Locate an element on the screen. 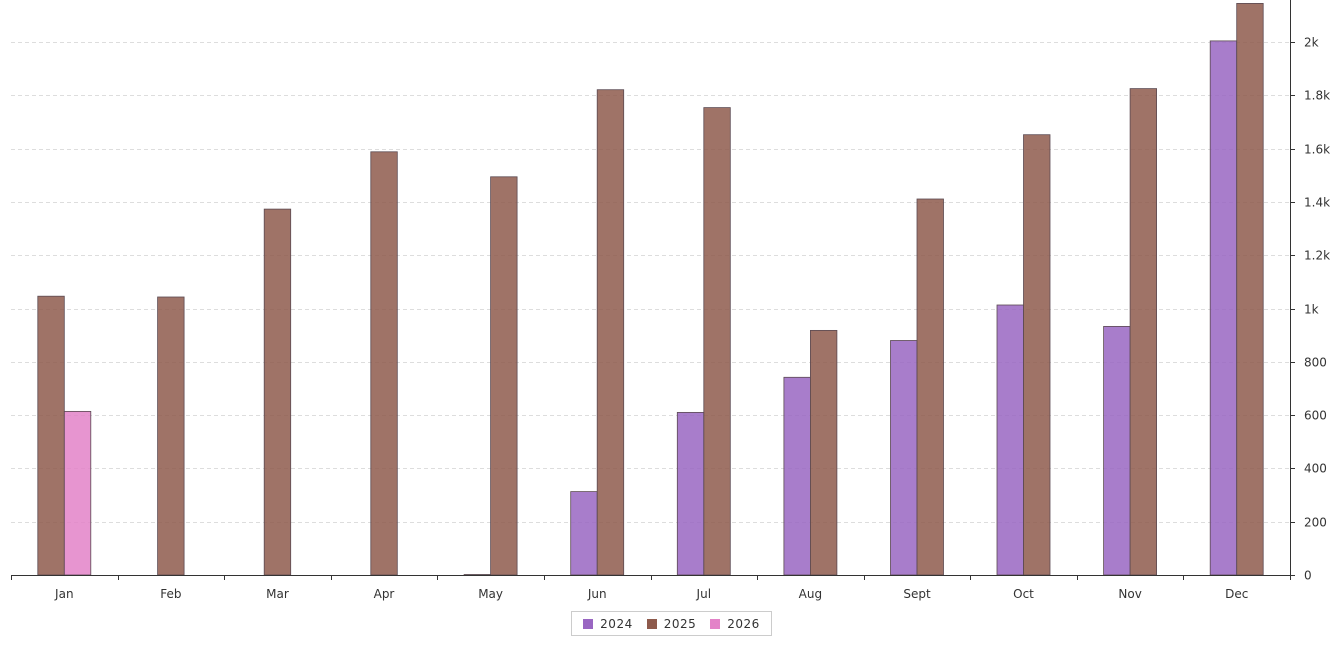  bar-2024-sept is located at coordinates (904, 458).